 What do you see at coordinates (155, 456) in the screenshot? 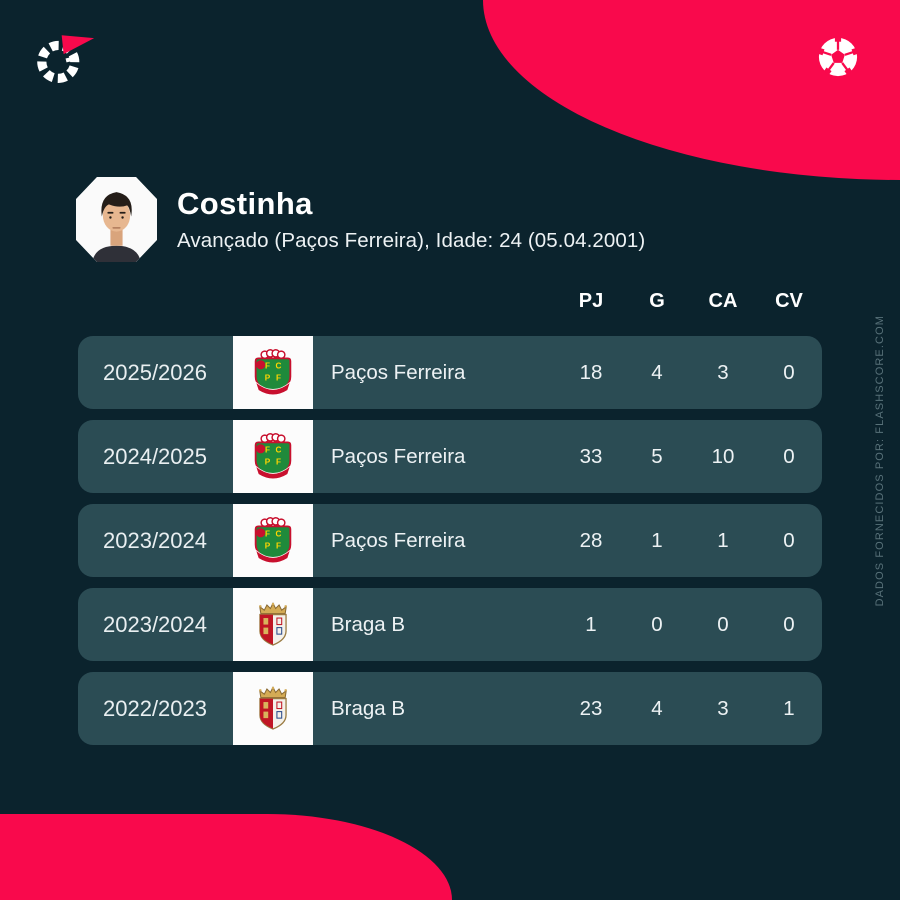
I see `season-label: 2024/2025` at bounding box center [155, 456].